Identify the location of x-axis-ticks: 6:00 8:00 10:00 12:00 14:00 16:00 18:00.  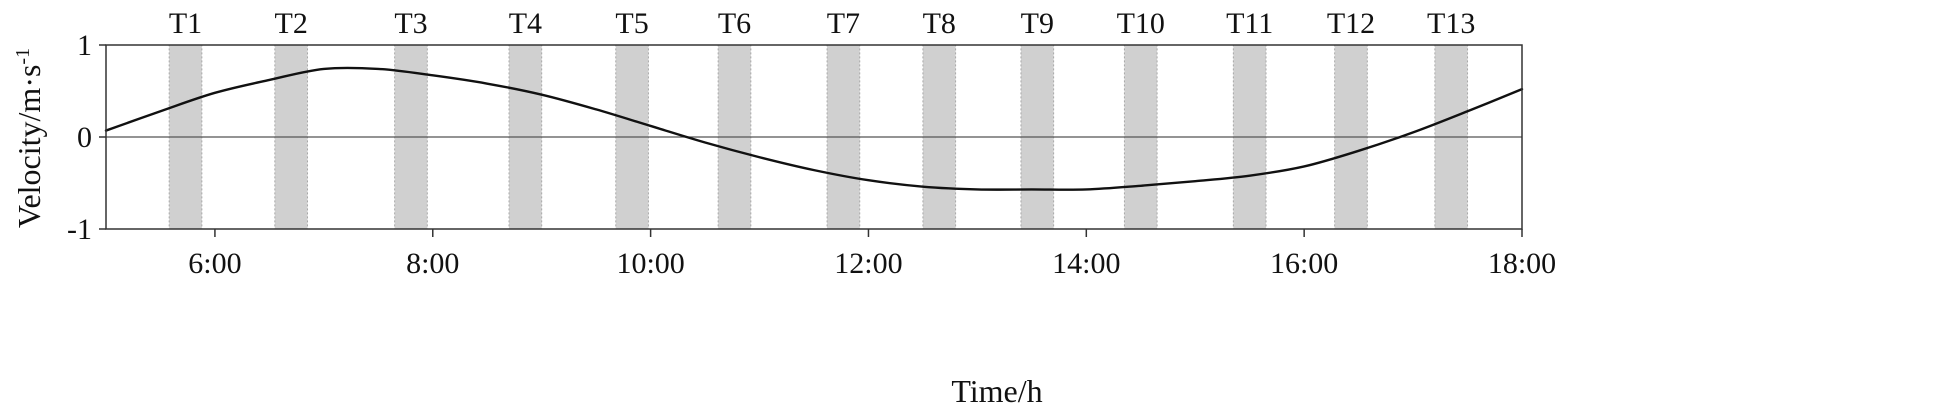
(872, 254).